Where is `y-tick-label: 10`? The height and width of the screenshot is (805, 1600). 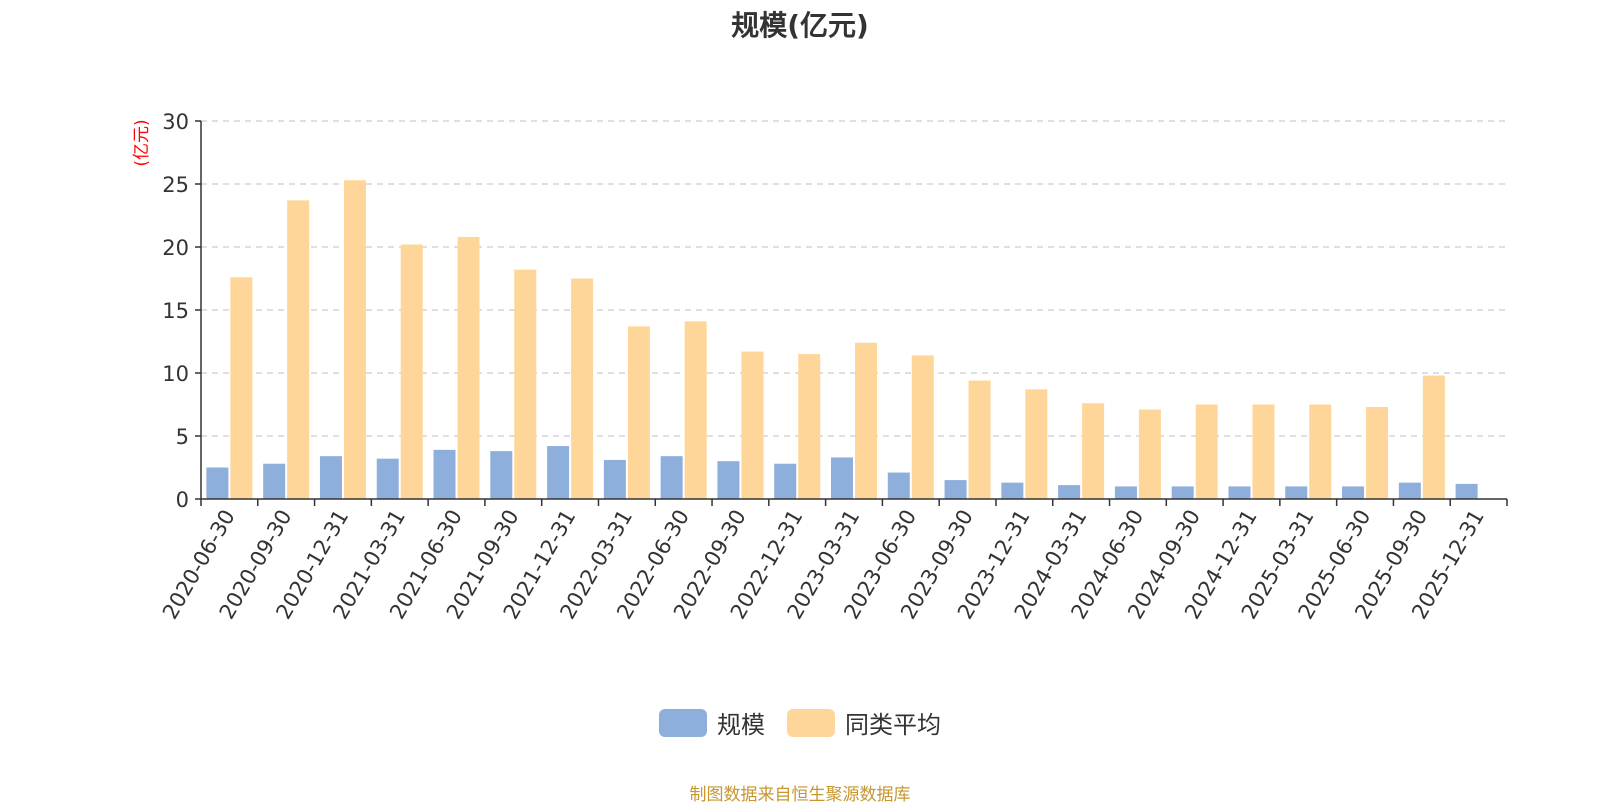
y-tick-label: 10 is located at coordinates (175, 374).